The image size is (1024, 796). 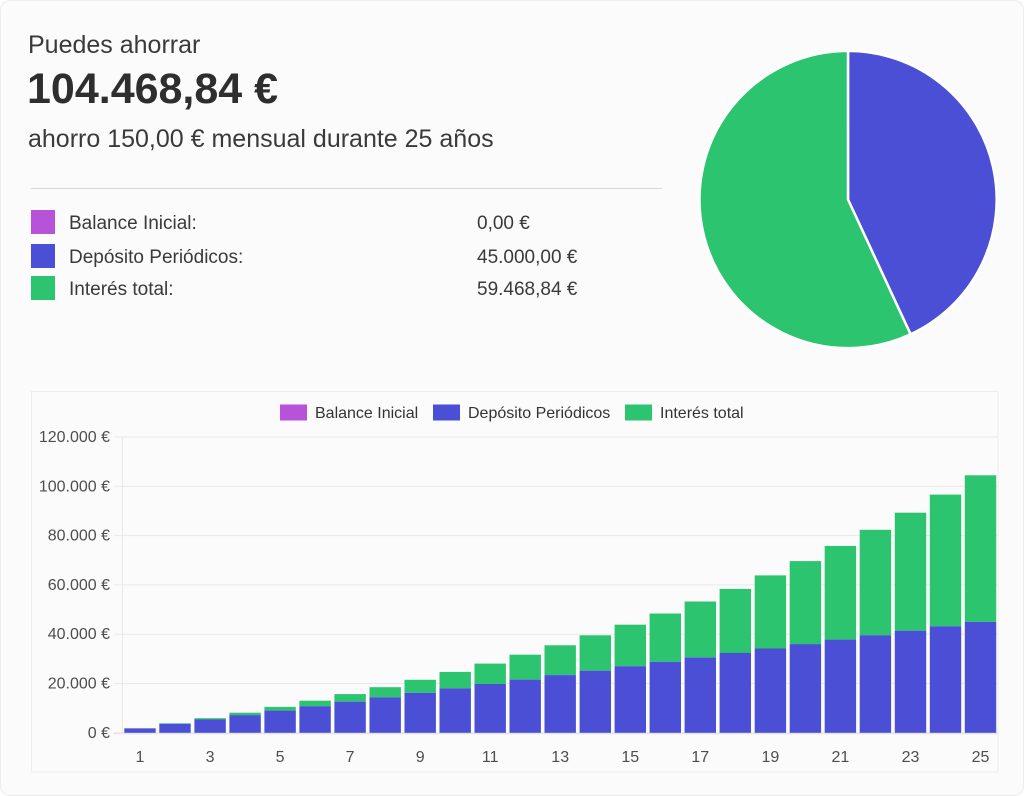 What do you see at coordinates (79, 536) in the screenshot?
I see `svg-text: 80.000 €` at bounding box center [79, 536].